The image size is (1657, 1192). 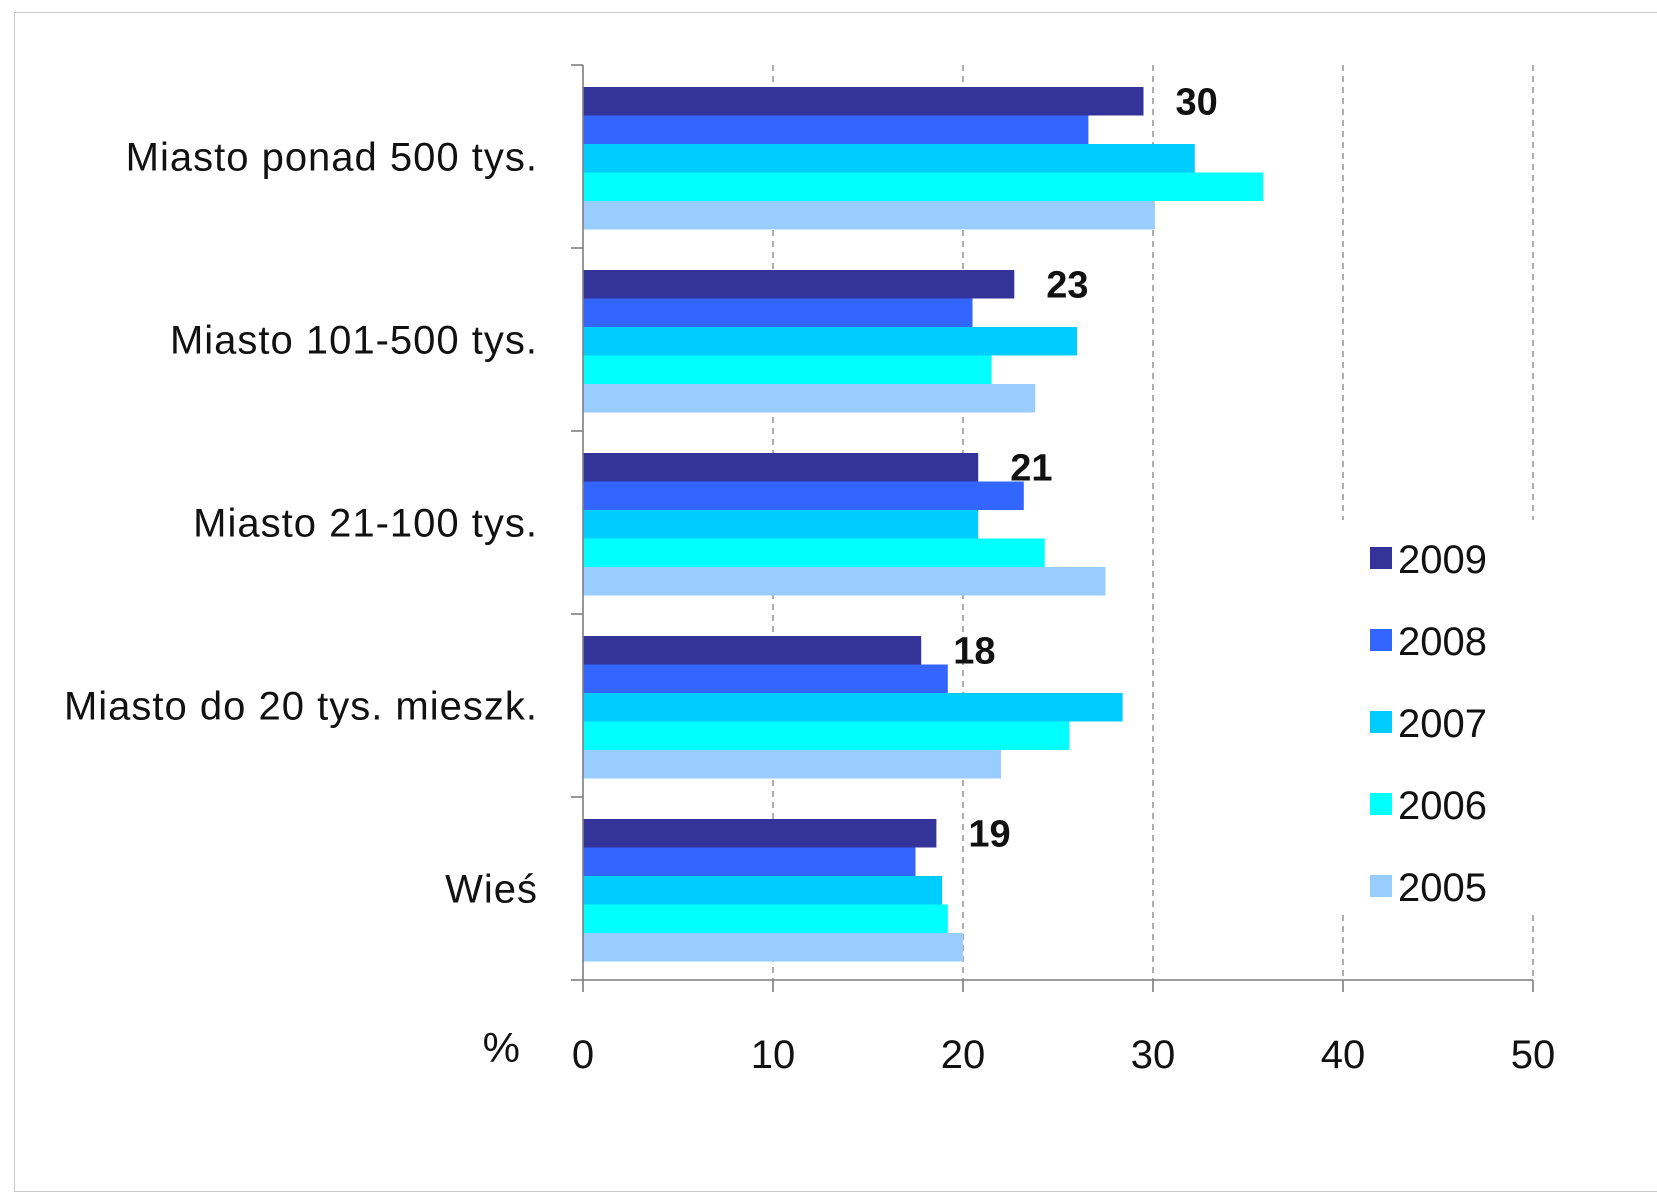 I want to click on legend-label: 2007, so click(x=1442, y=724).